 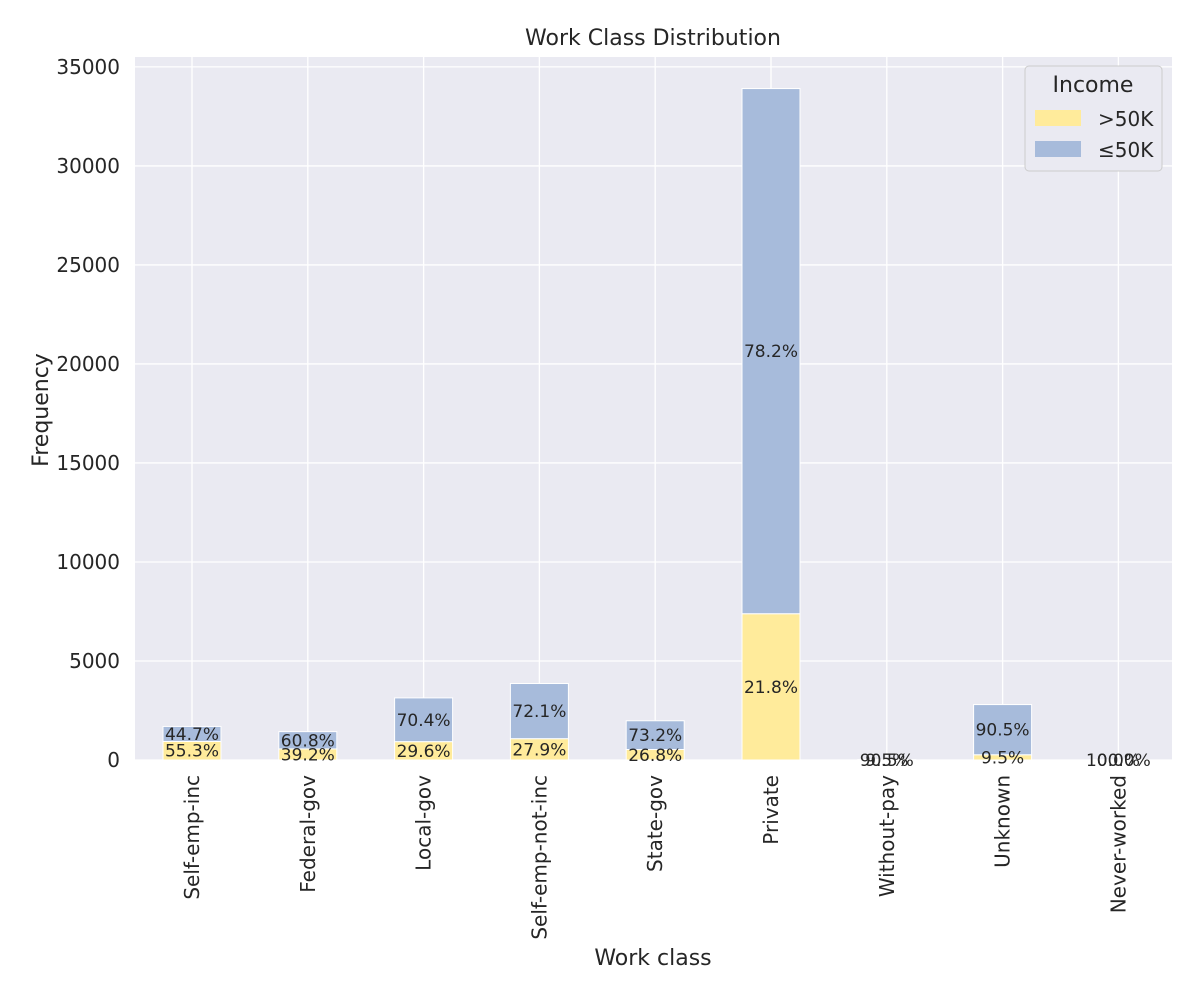 I want to click on bar-label-without-pay-le50k: 90.5%, so click(x=887, y=761).